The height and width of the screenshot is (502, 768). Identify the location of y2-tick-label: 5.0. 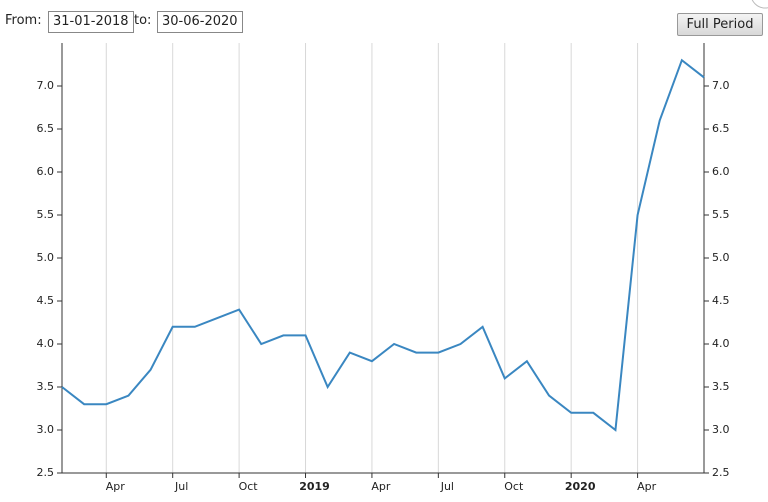
(721, 257).